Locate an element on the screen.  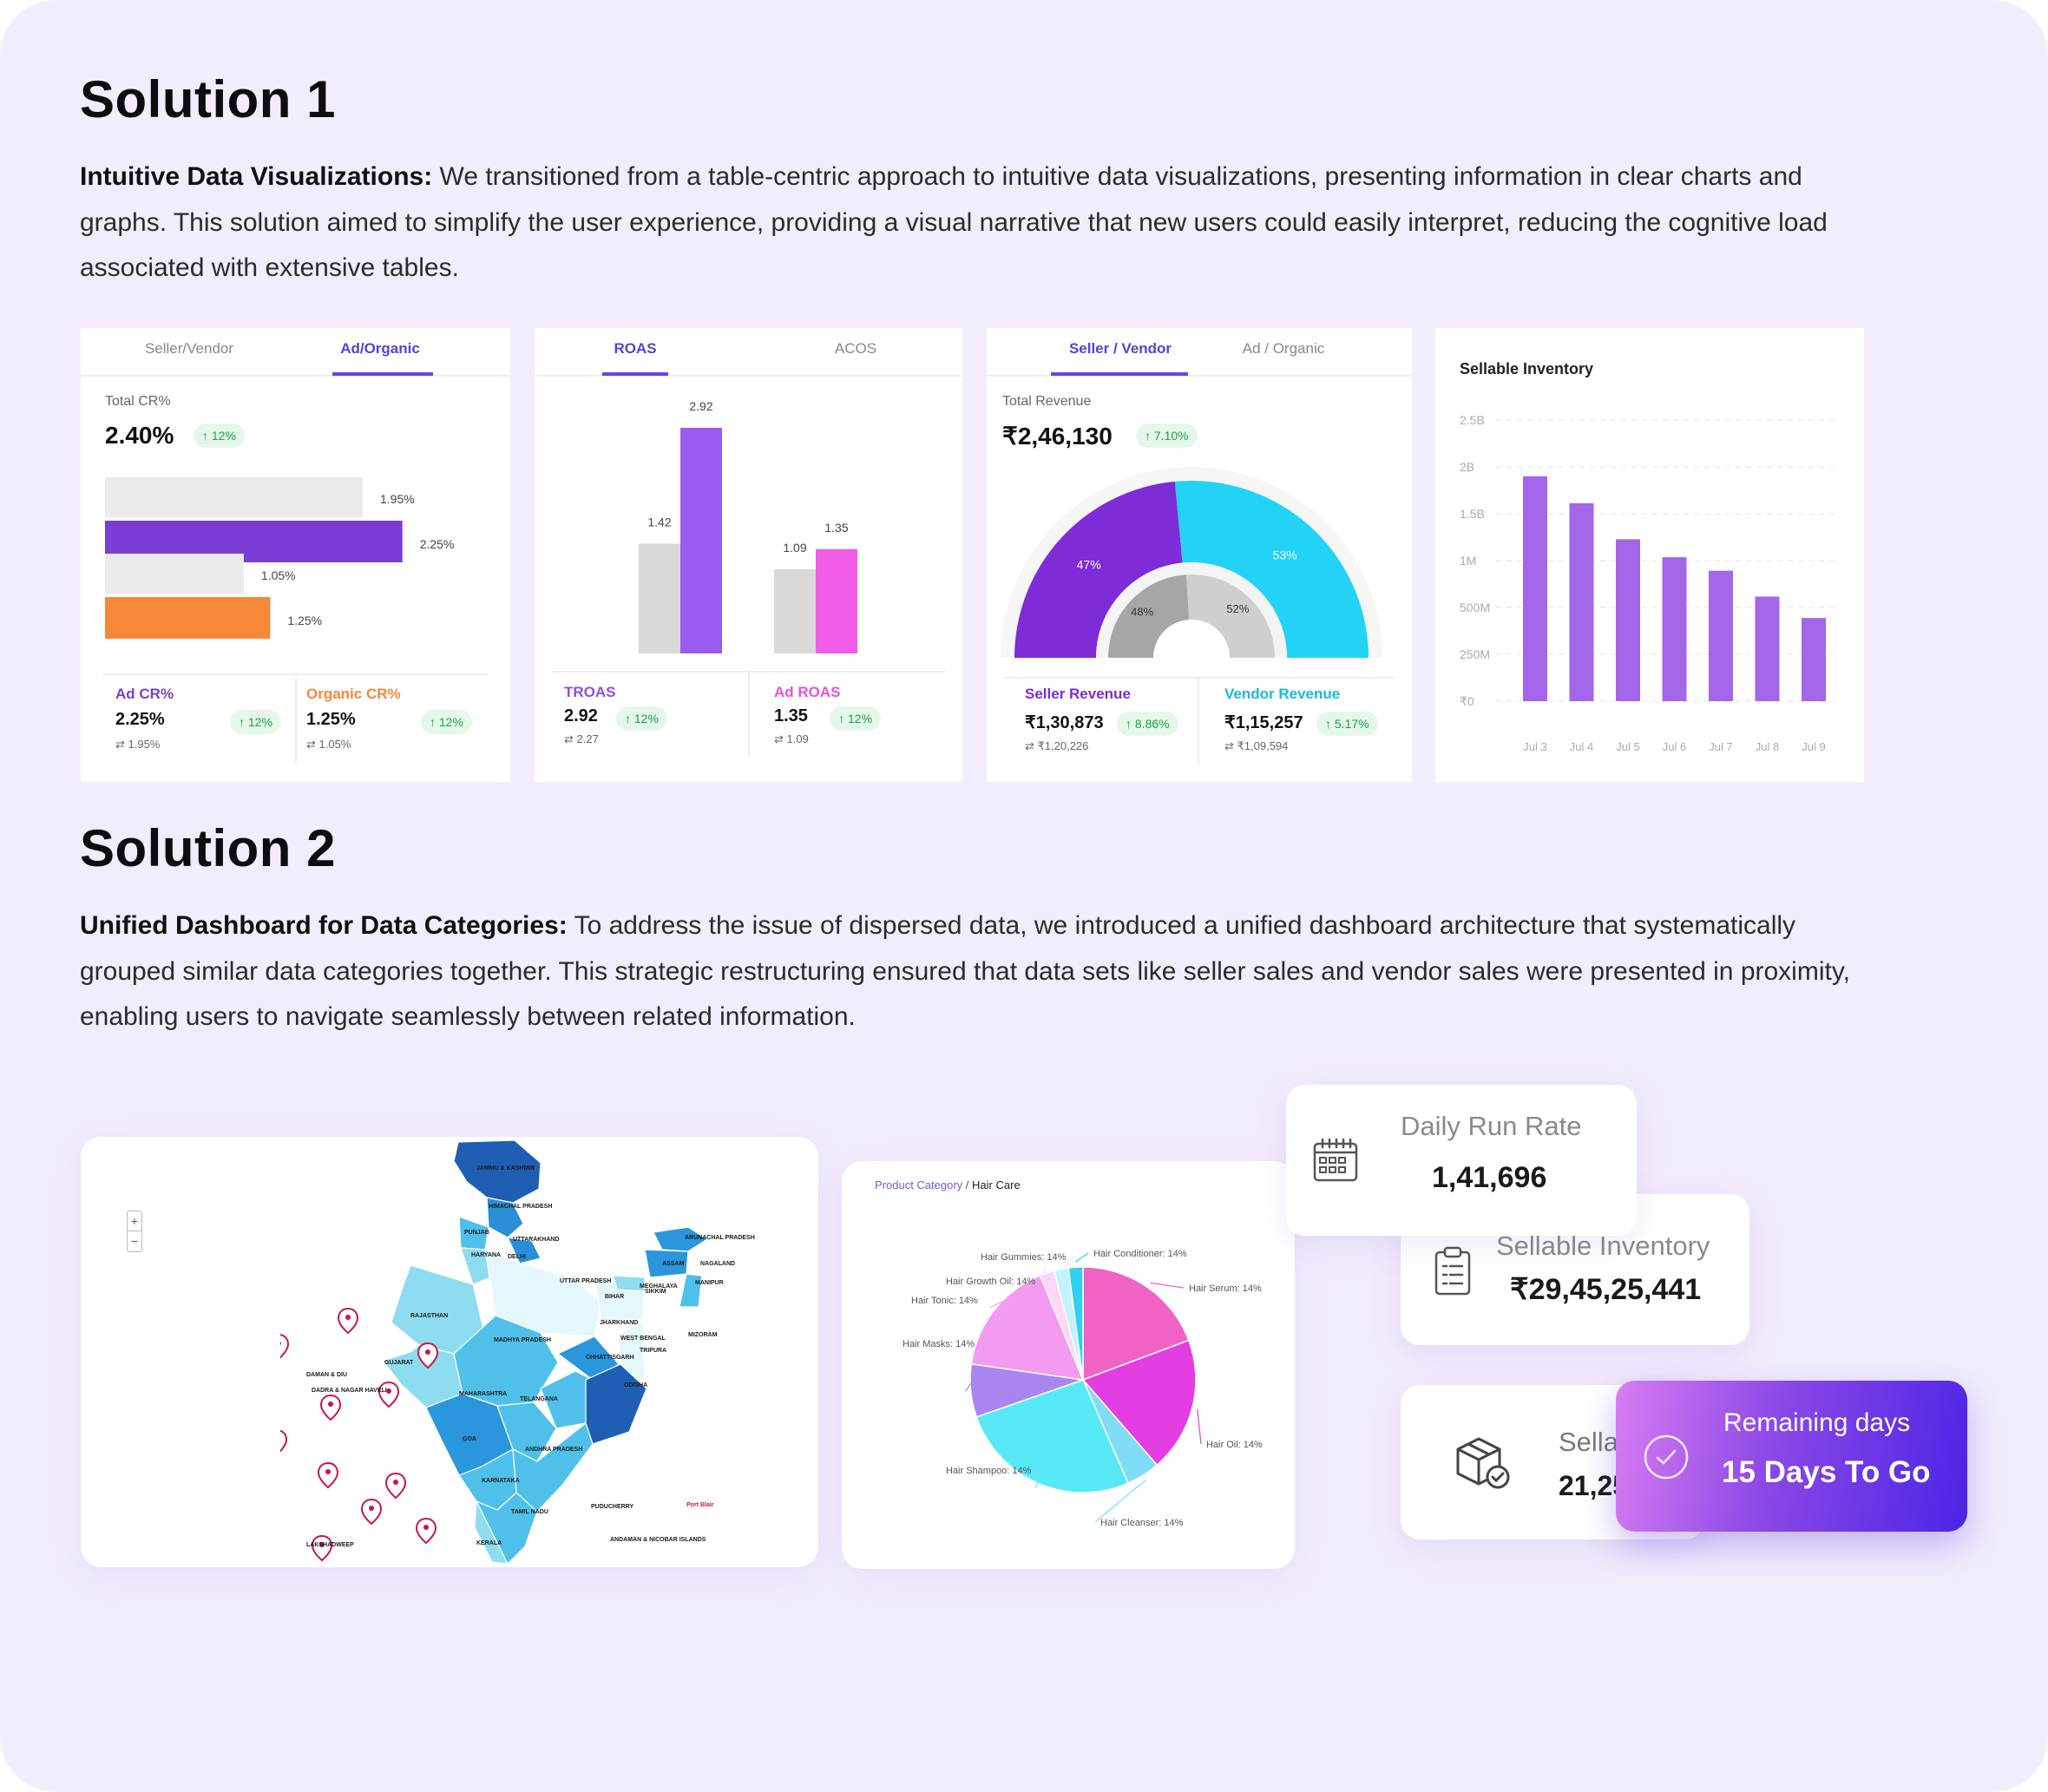
map-state-label: ANDHRA PRADESH is located at coordinates (553, 1450).